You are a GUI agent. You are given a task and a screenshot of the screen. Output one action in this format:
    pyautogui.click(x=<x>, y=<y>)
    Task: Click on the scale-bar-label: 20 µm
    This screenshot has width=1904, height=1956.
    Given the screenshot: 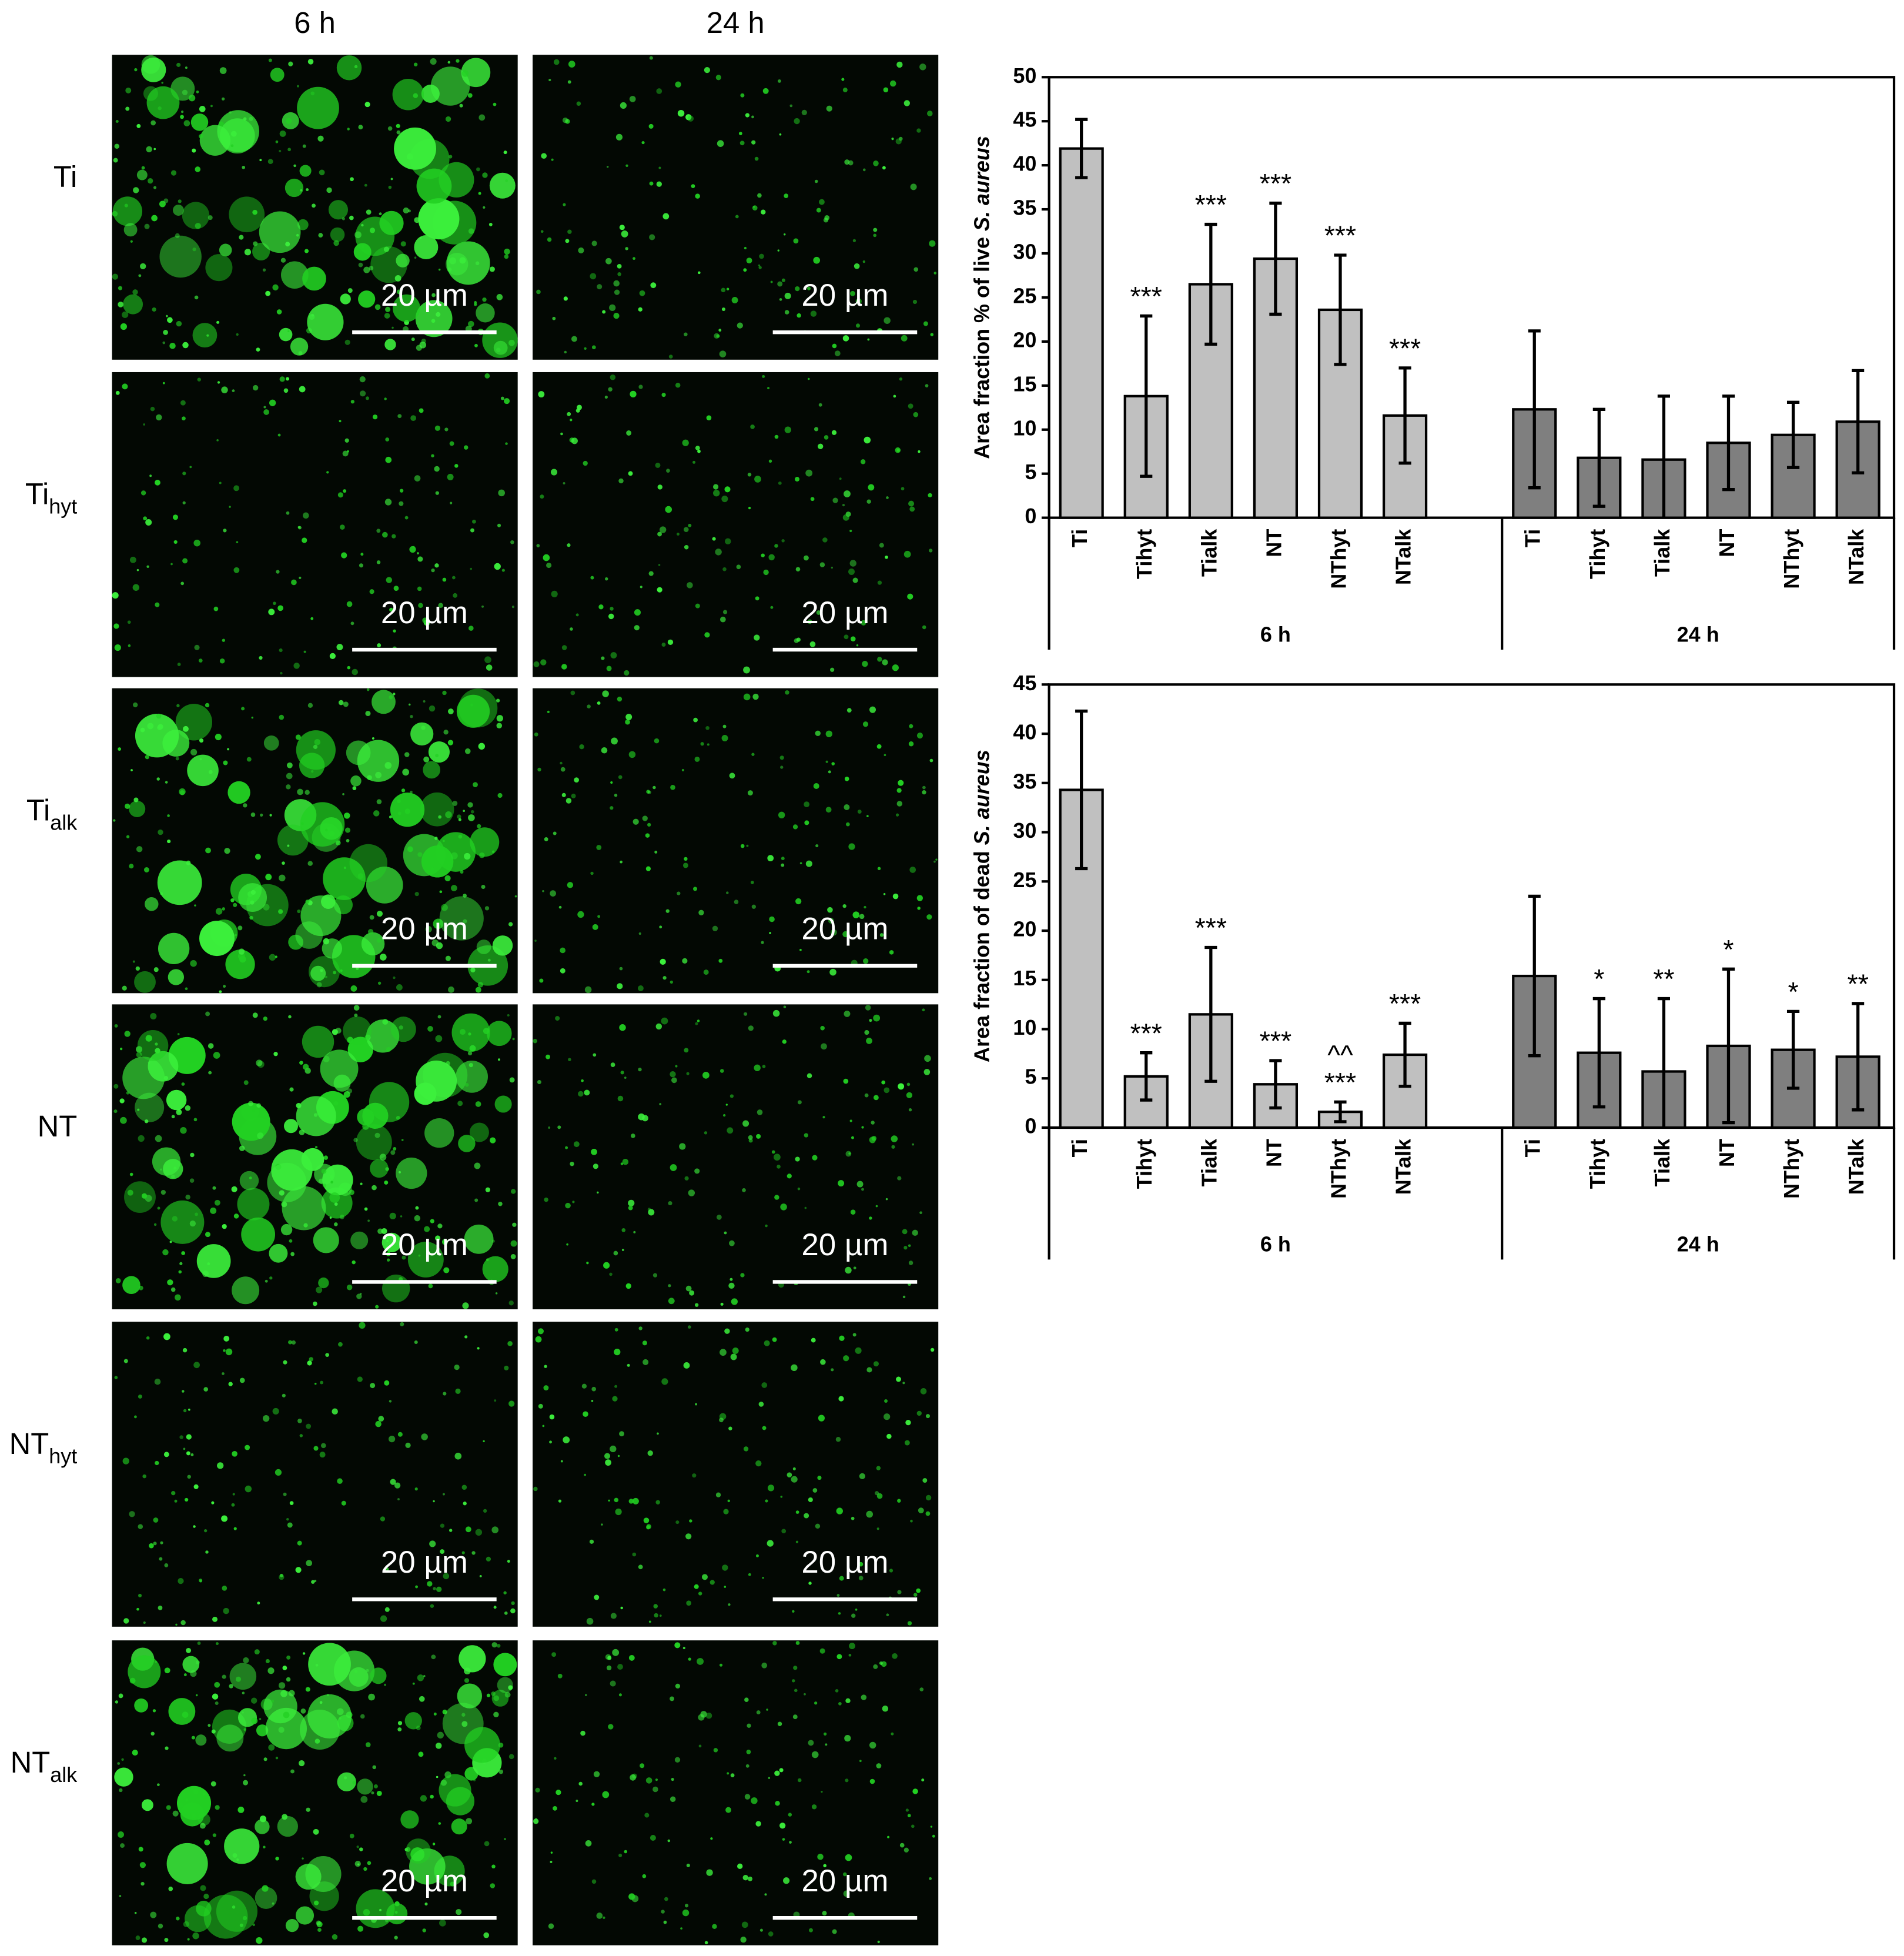 What is the action you would take?
    pyautogui.click(x=844, y=1881)
    